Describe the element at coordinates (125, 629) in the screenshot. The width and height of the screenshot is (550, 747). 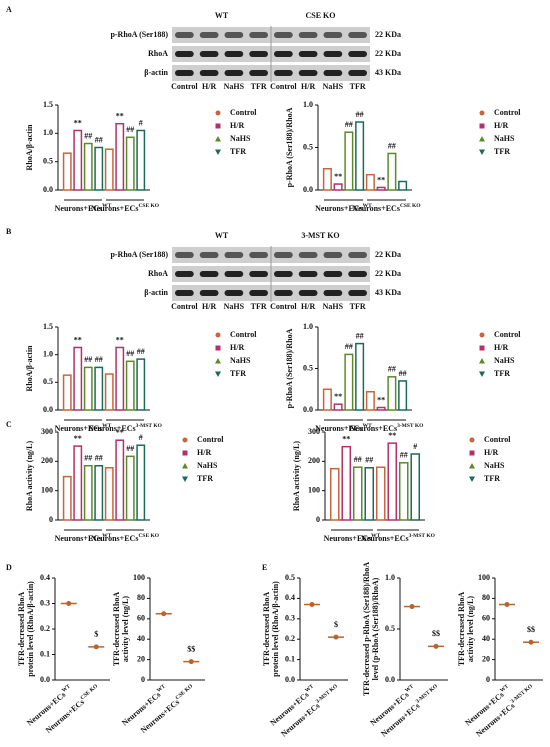
I see `y-axis-label: activity level (ng/L)` at that location.